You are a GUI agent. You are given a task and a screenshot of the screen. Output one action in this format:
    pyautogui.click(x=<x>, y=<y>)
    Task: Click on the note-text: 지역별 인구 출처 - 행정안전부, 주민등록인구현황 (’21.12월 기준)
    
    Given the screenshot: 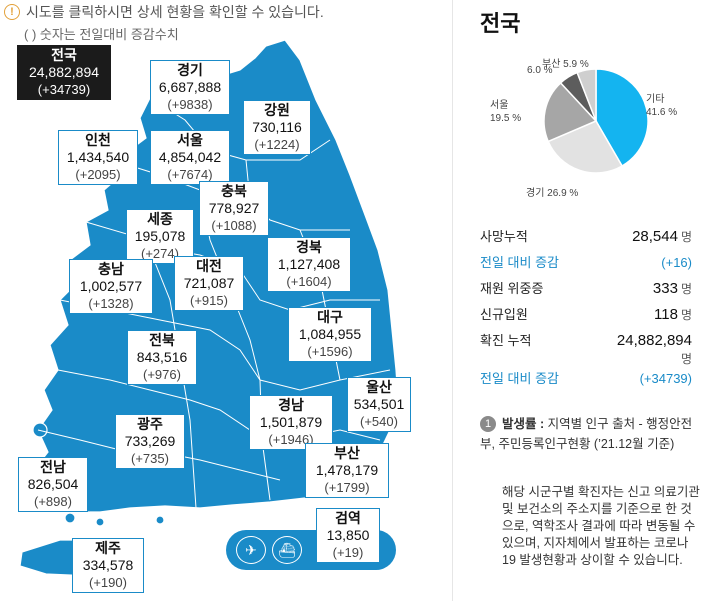 What is the action you would take?
    pyautogui.click(x=586, y=434)
    